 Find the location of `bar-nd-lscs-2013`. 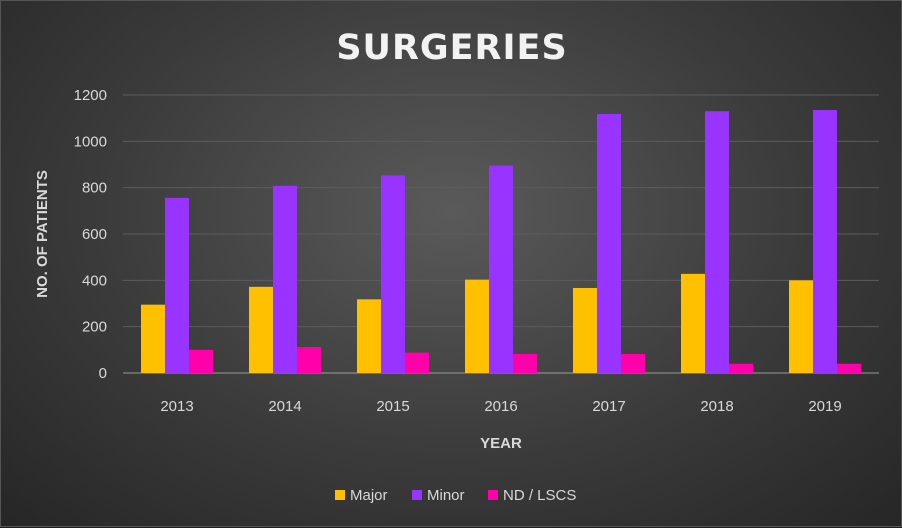

bar-nd-lscs-2013 is located at coordinates (201, 361).